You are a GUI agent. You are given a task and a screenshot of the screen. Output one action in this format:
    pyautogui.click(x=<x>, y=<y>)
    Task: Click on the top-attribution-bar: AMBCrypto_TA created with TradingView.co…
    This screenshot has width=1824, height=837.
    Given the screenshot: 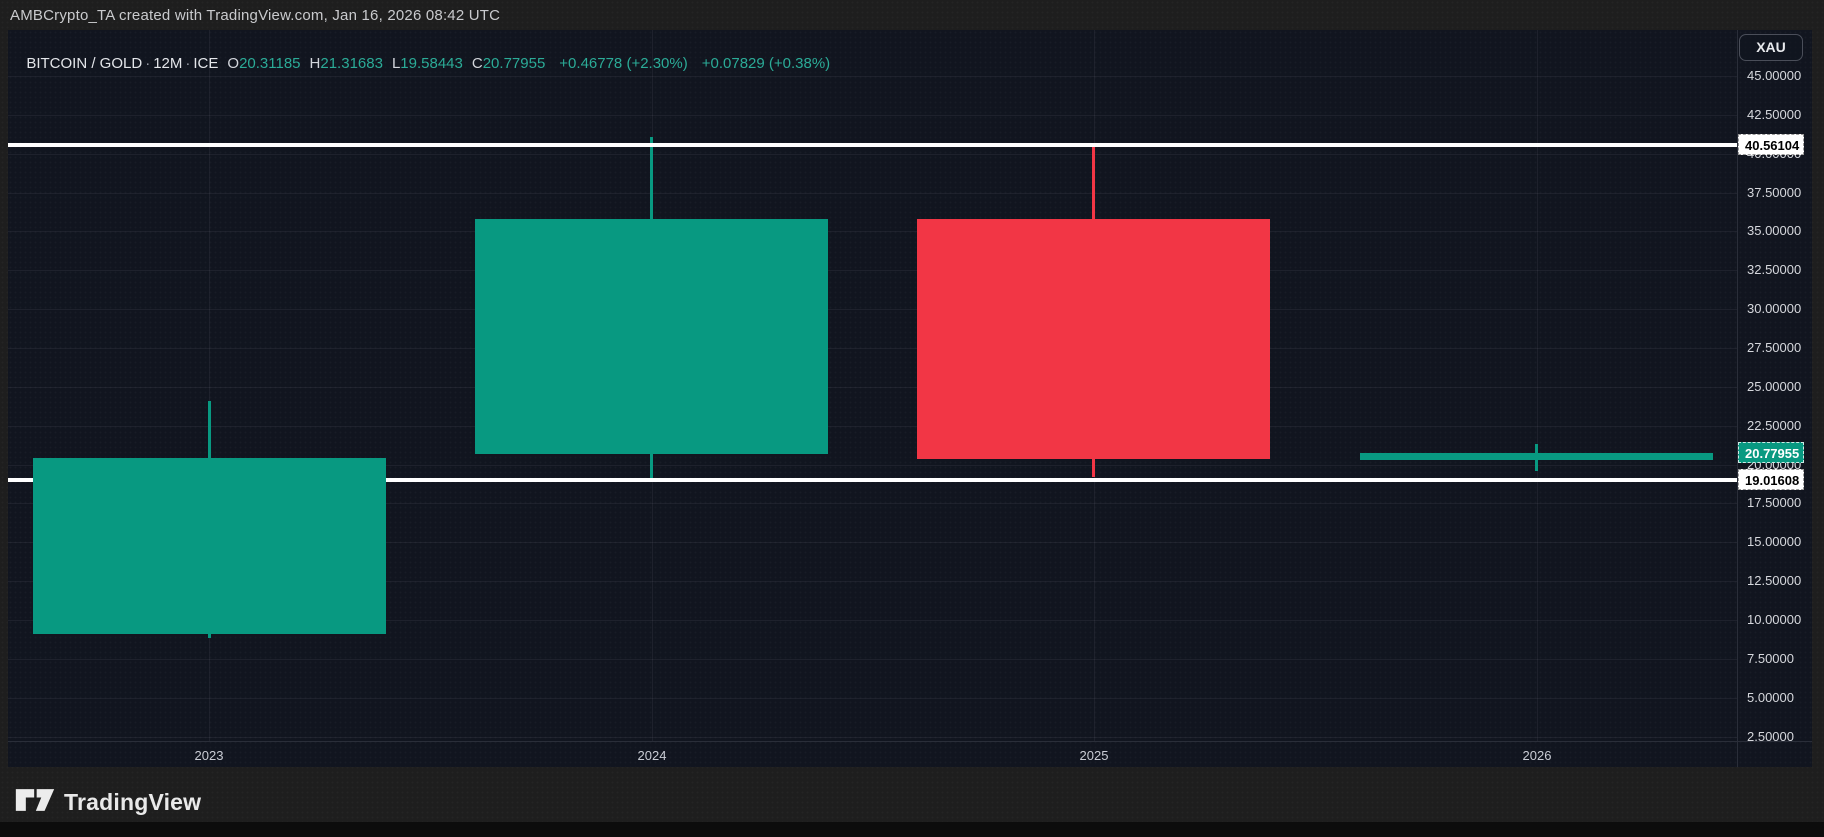 What is the action you would take?
    pyautogui.click(x=912, y=15)
    